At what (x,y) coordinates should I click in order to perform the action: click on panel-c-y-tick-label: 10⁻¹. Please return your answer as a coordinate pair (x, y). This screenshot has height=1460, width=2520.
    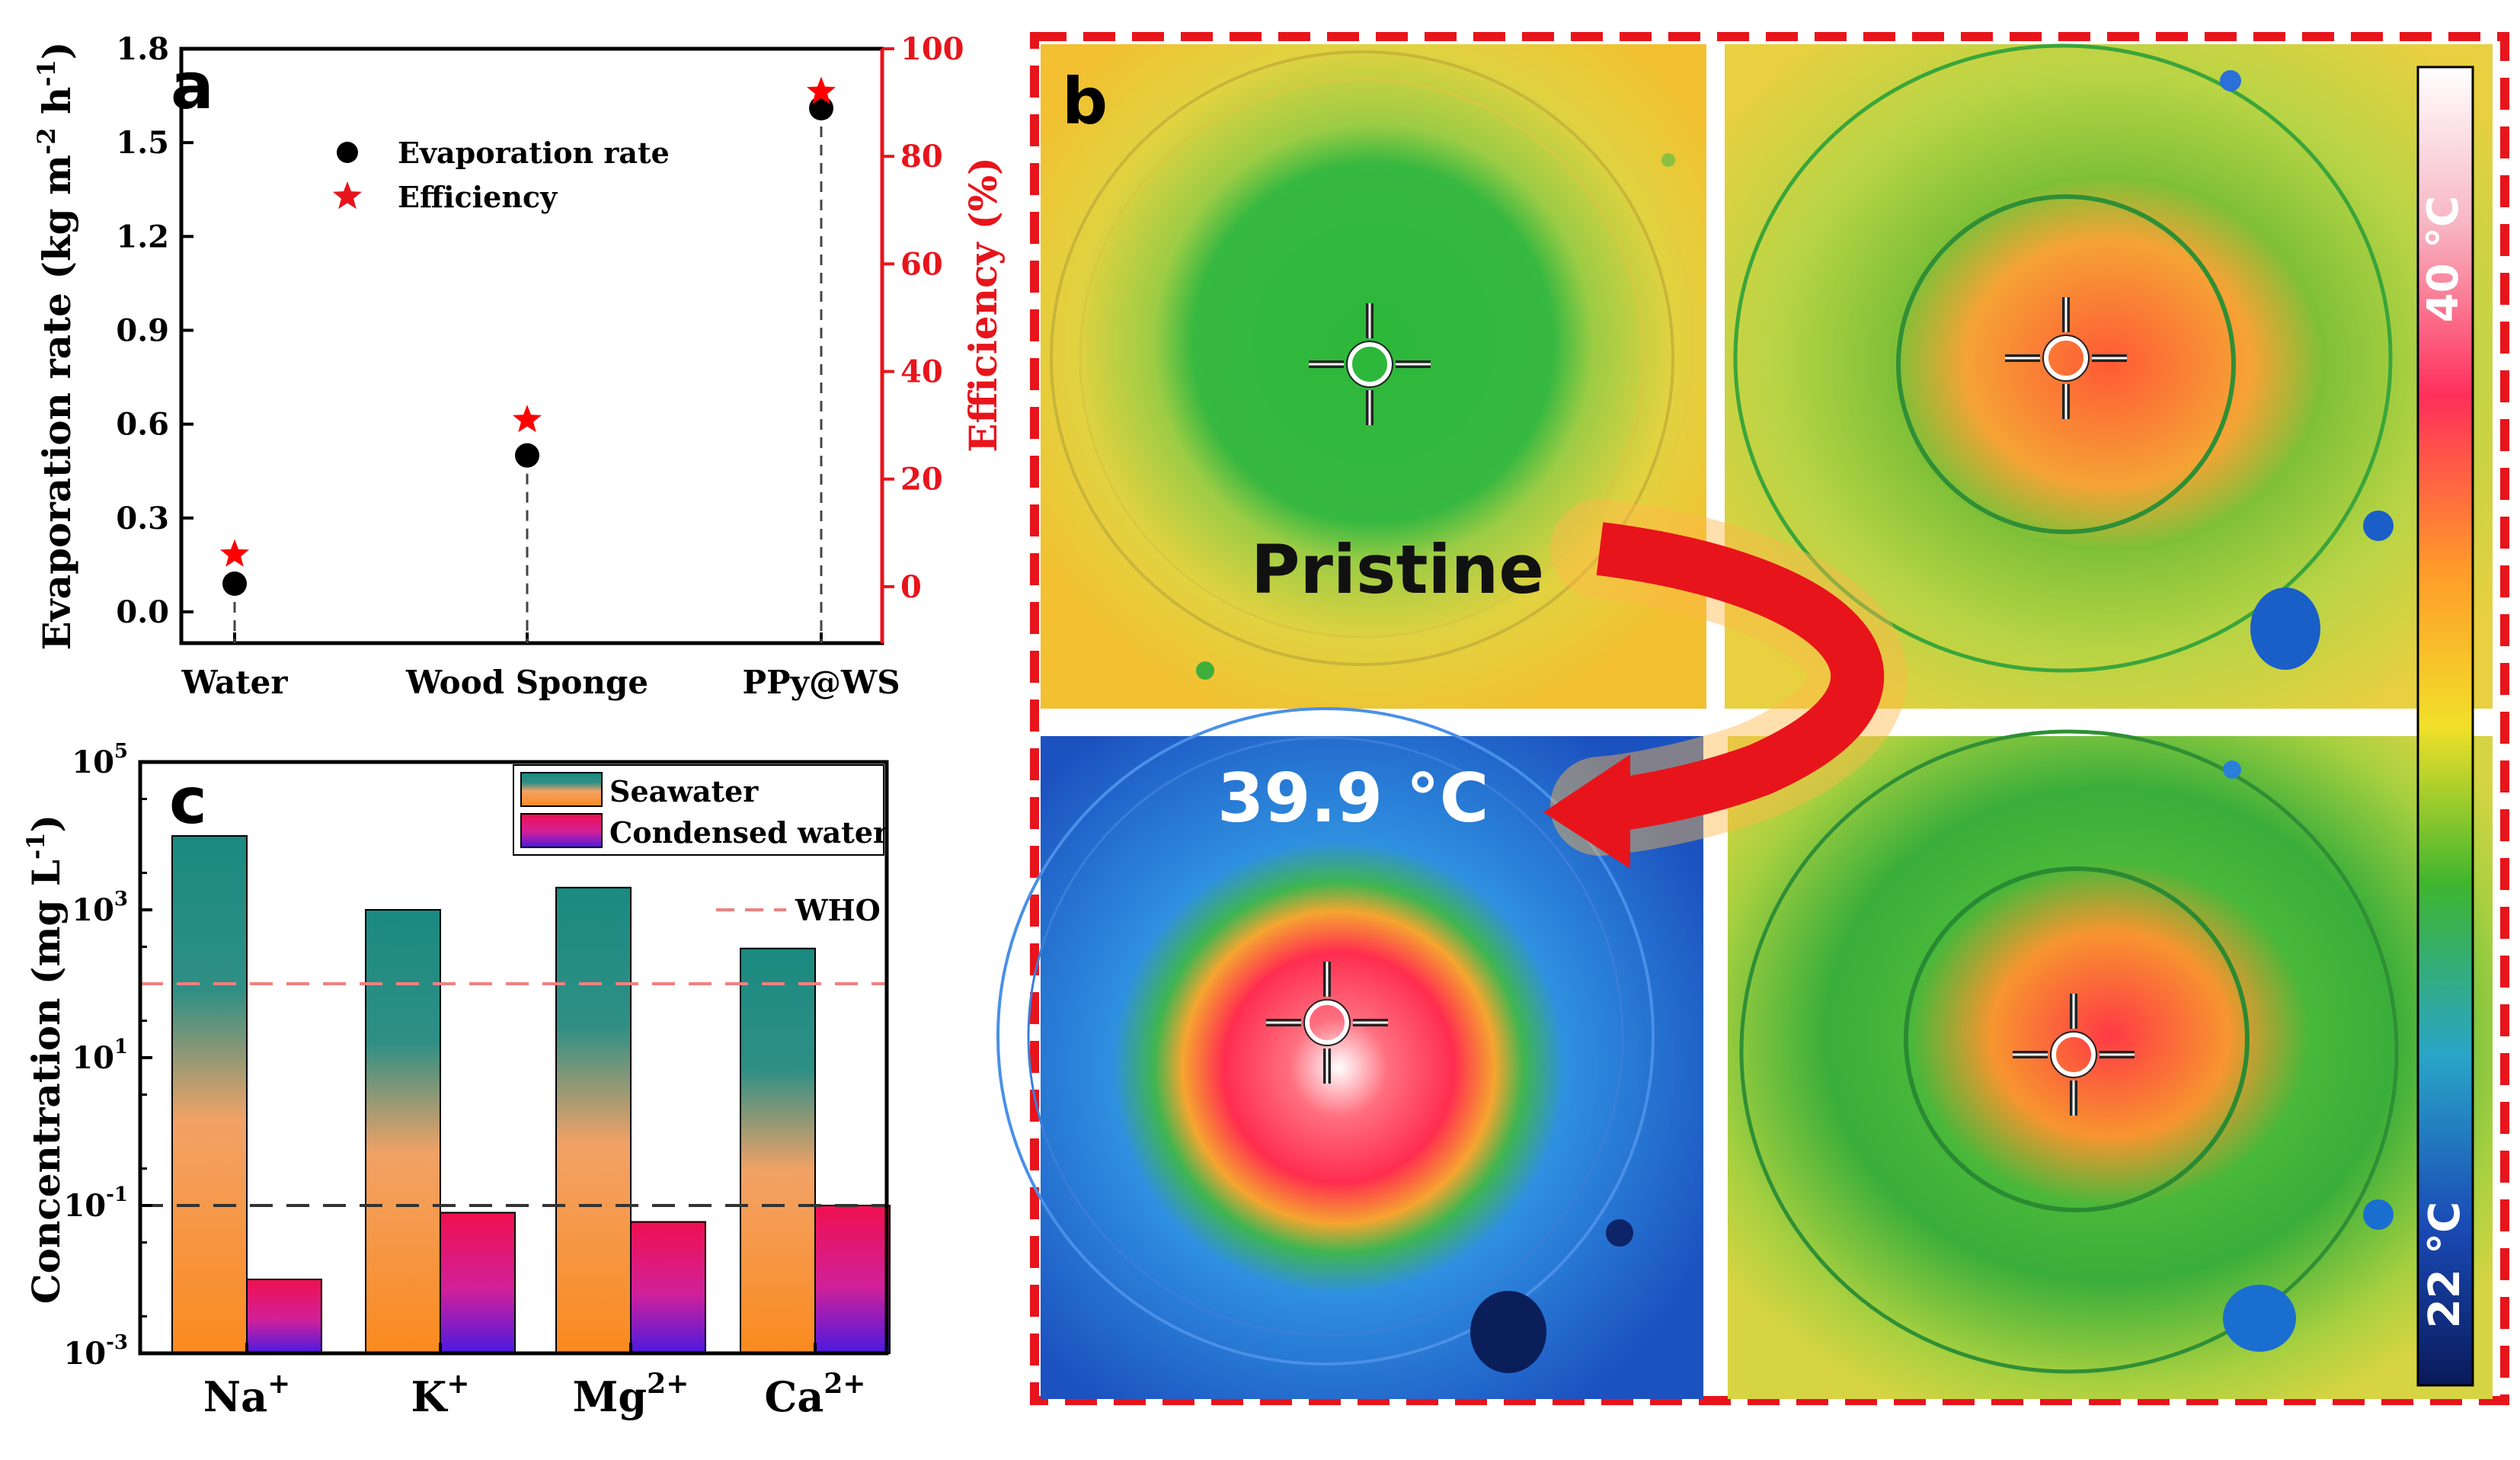
    Looking at the image, I should click on (95, 1203).